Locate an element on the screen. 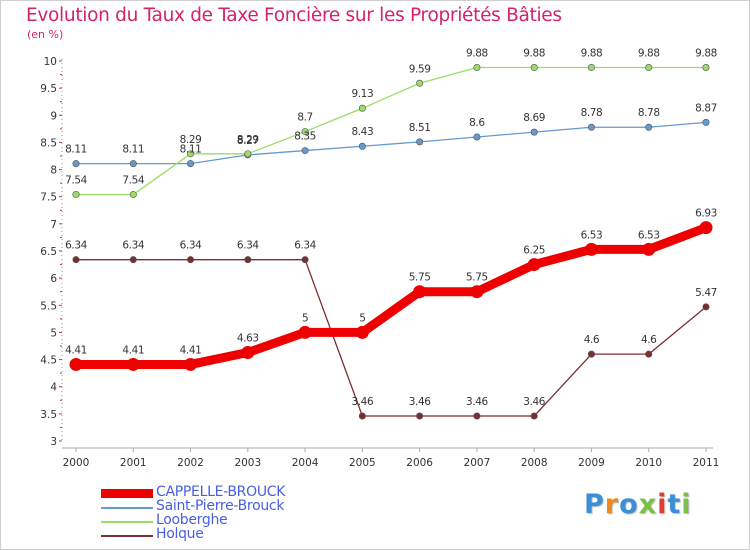 This screenshot has width=750, height=550. data-label: 8.87 is located at coordinates (706, 108).